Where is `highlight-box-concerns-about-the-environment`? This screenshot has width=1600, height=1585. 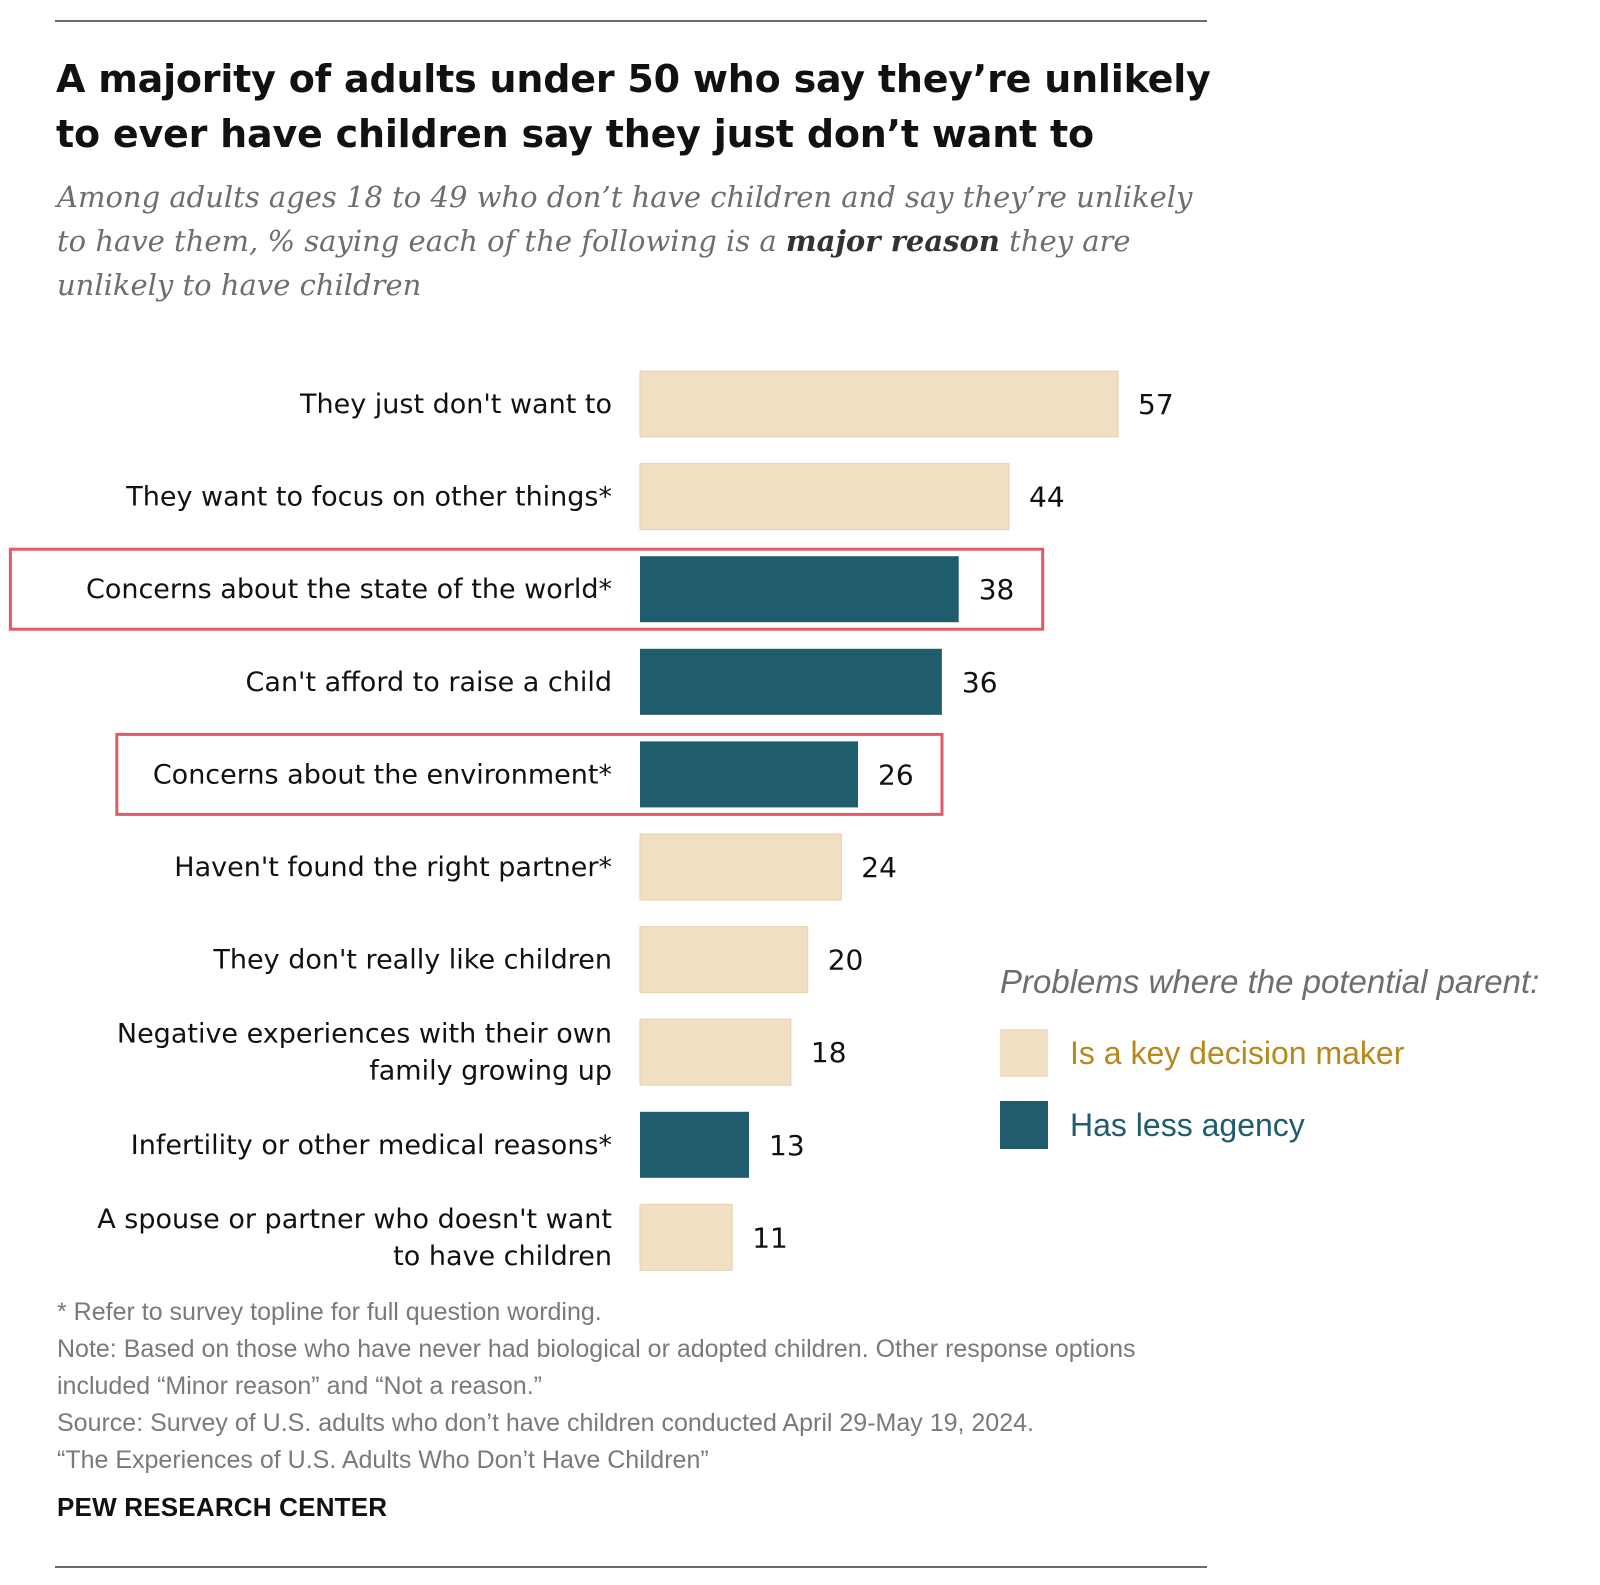 highlight-box-concerns-about-the-environment is located at coordinates (529, 774).